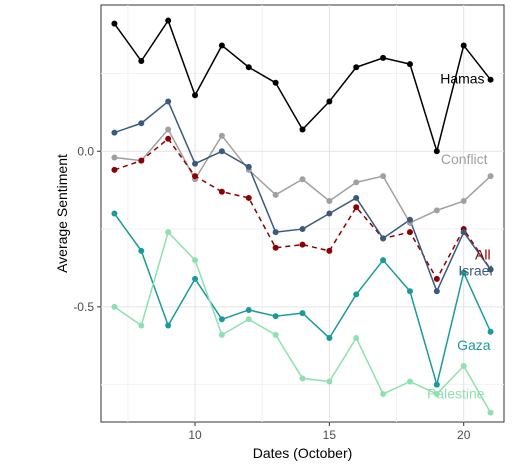 This screenshot has height=470, width=526. What do you see at coordinates (462, 79) in the screenshot?
I see `series-end-label: Hamas` at bounding box center [462, 79].